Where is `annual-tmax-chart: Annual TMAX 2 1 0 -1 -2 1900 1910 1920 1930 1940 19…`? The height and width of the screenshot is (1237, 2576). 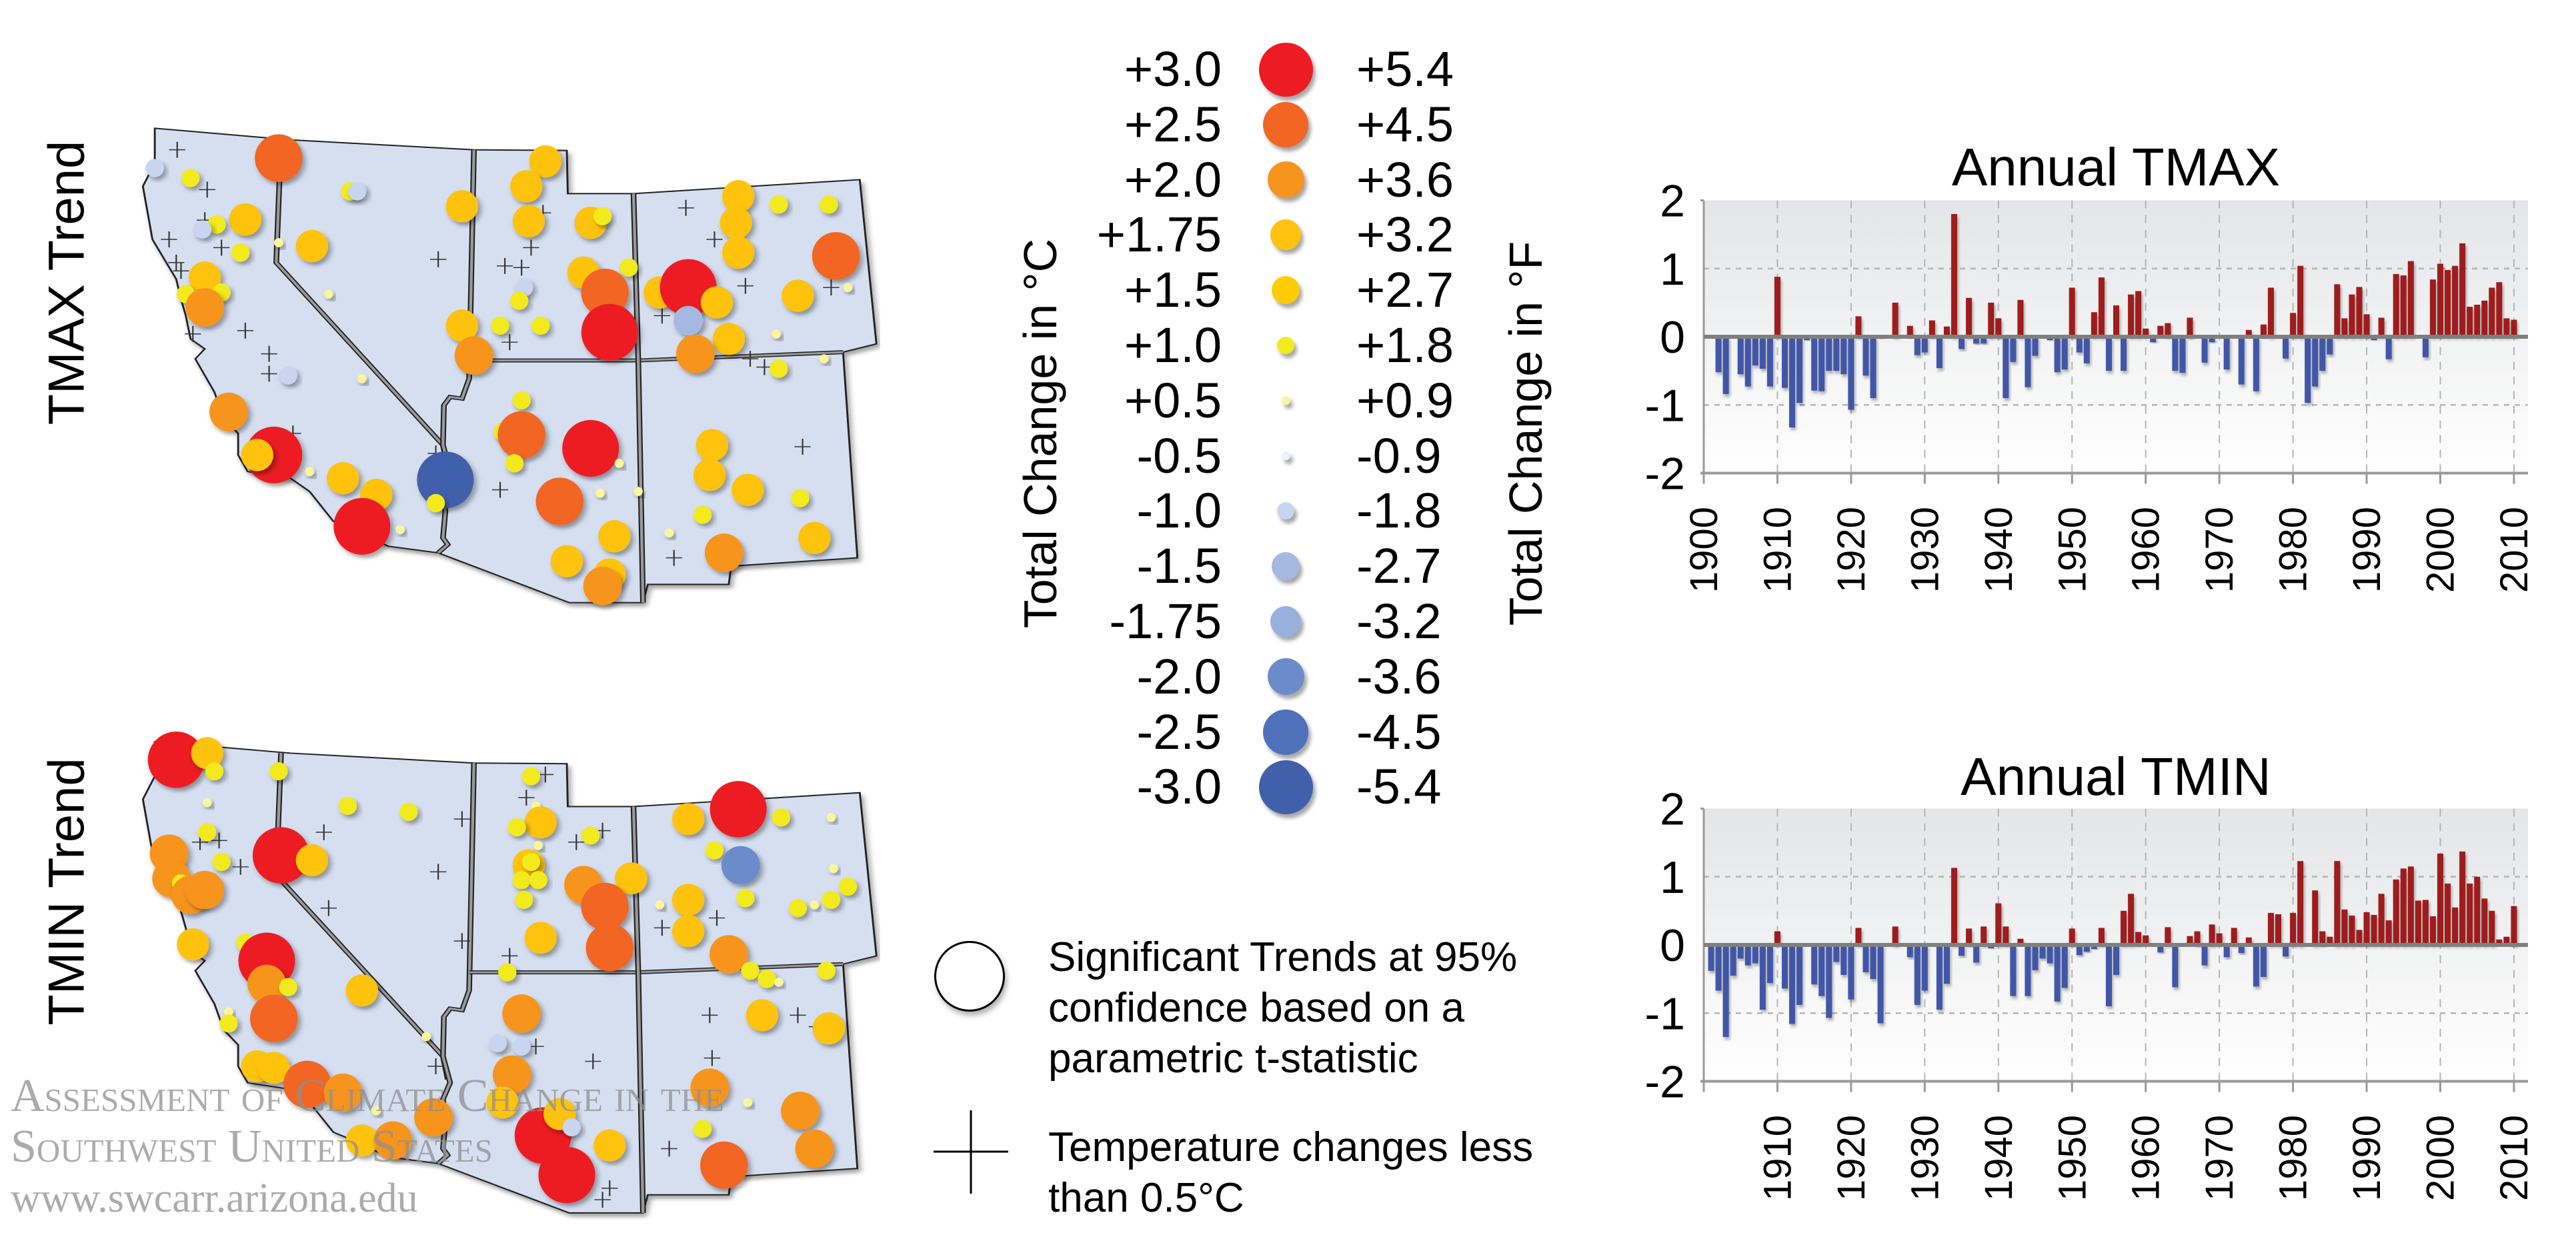
annual-tmax-chart: Annual TMAX 2 1 0 -1 -2 1900 1910 1920 1930 1940 19… is located at coordinates (2090, 365).